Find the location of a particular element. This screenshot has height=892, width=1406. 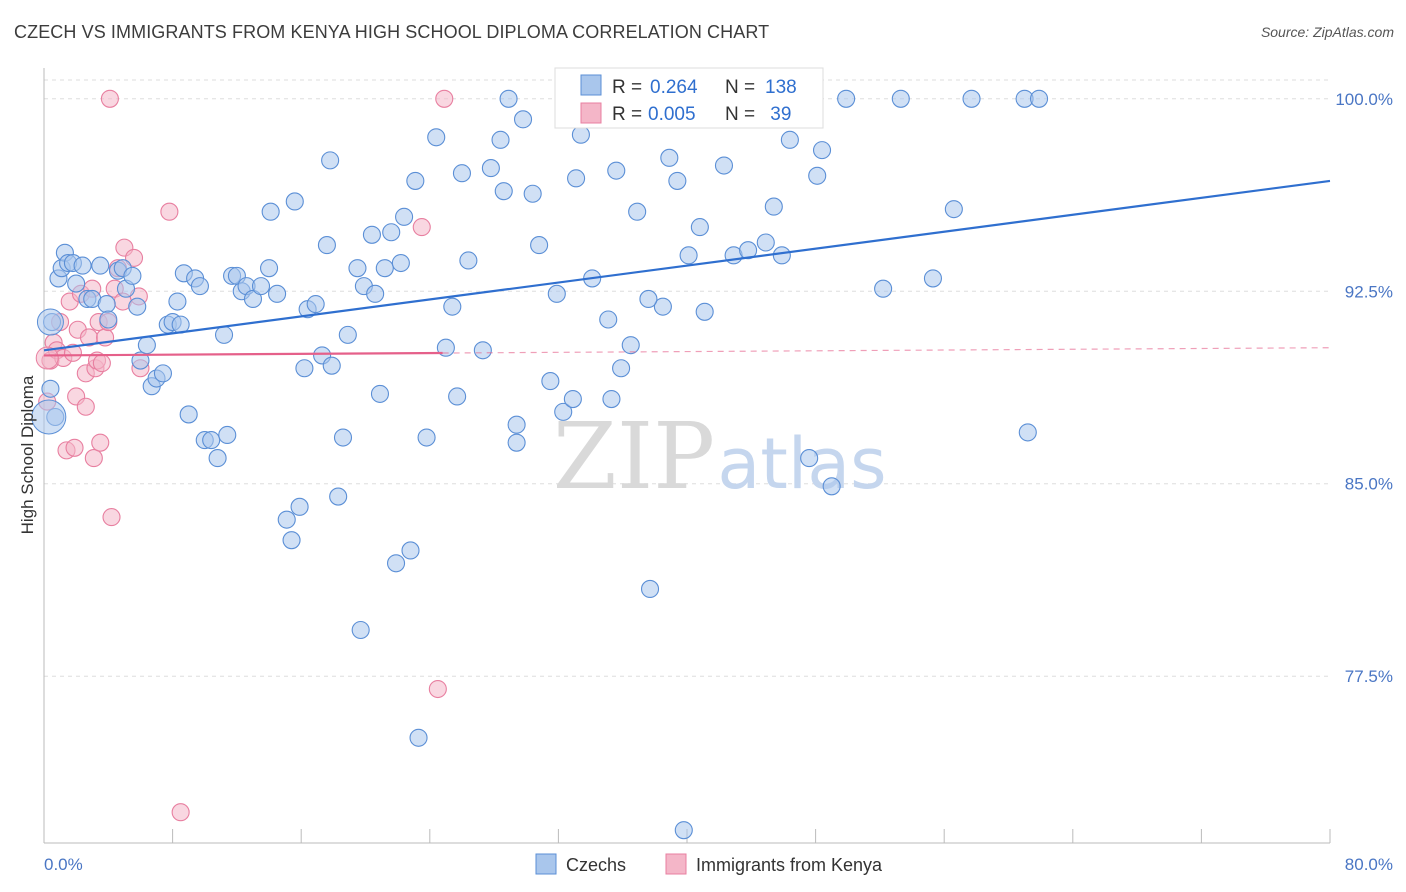

legend-n-value-czechs: 138 is located at coordinates (781, 87).